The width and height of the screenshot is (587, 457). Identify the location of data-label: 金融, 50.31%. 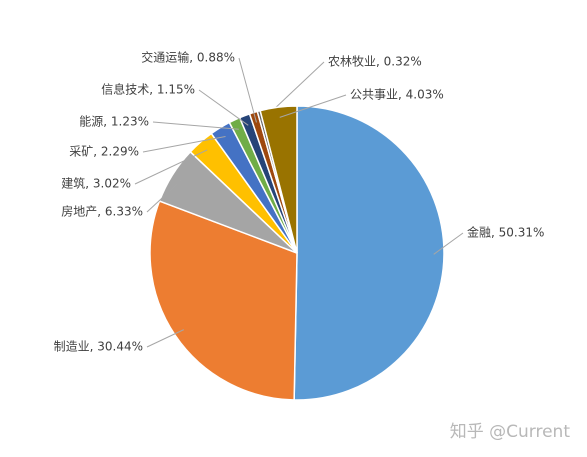
(505, 232).